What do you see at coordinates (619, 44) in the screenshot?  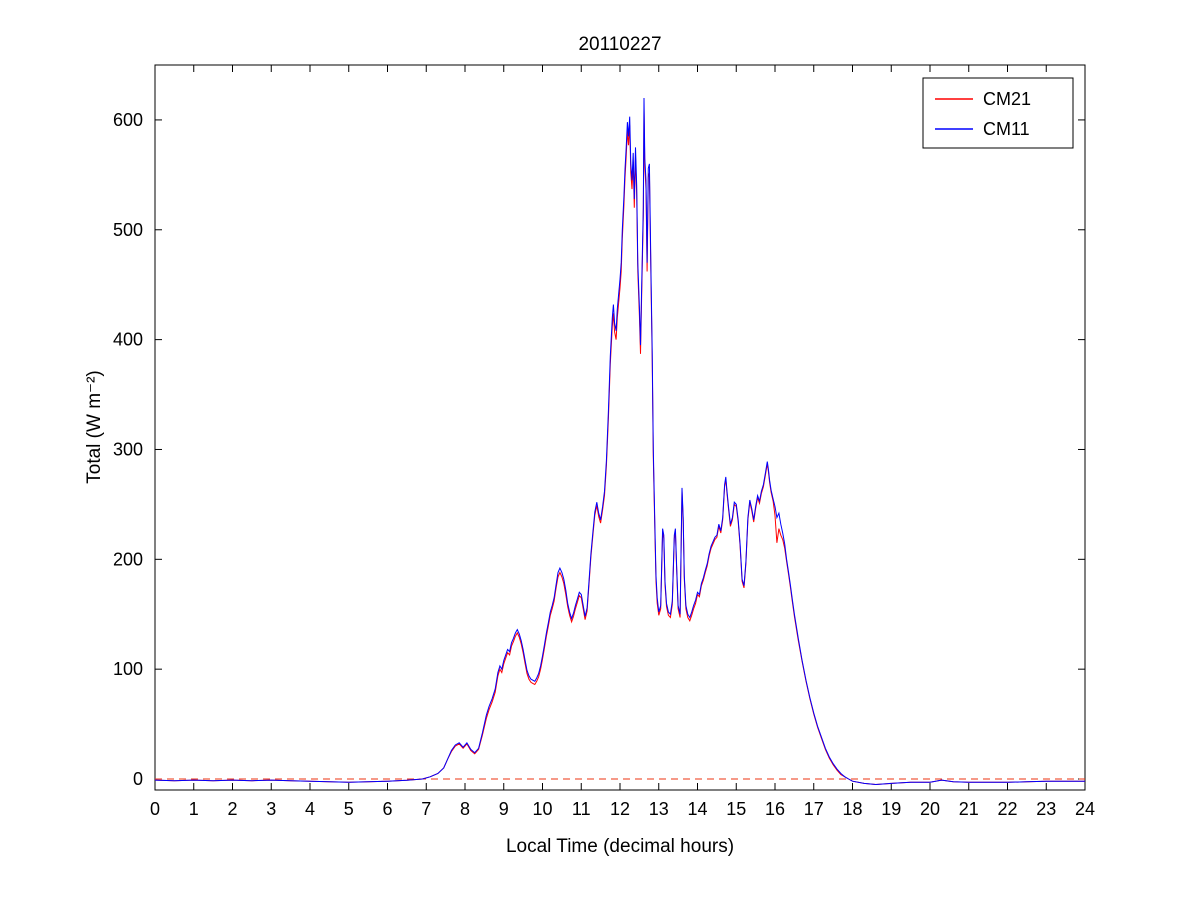 I see `chart-title: 20110227` at bounding box center [619, 44].